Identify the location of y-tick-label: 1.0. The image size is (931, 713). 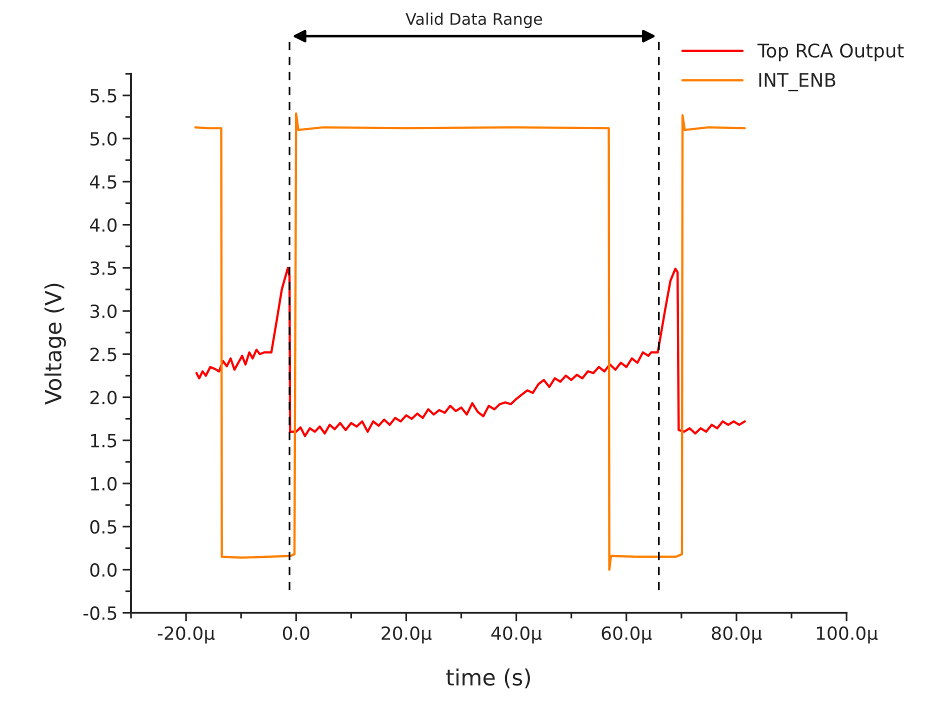
(104, 483).